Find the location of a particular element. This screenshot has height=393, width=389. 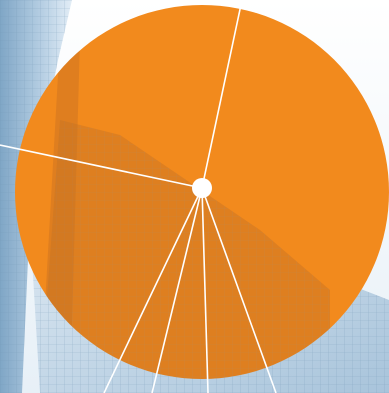

ray-left is located at coordinates (101, 166).